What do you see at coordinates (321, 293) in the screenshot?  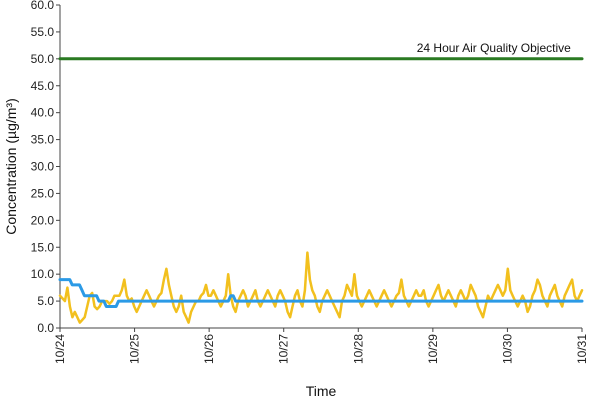 I see `series-line-blue` at bounding box center [321, 293].